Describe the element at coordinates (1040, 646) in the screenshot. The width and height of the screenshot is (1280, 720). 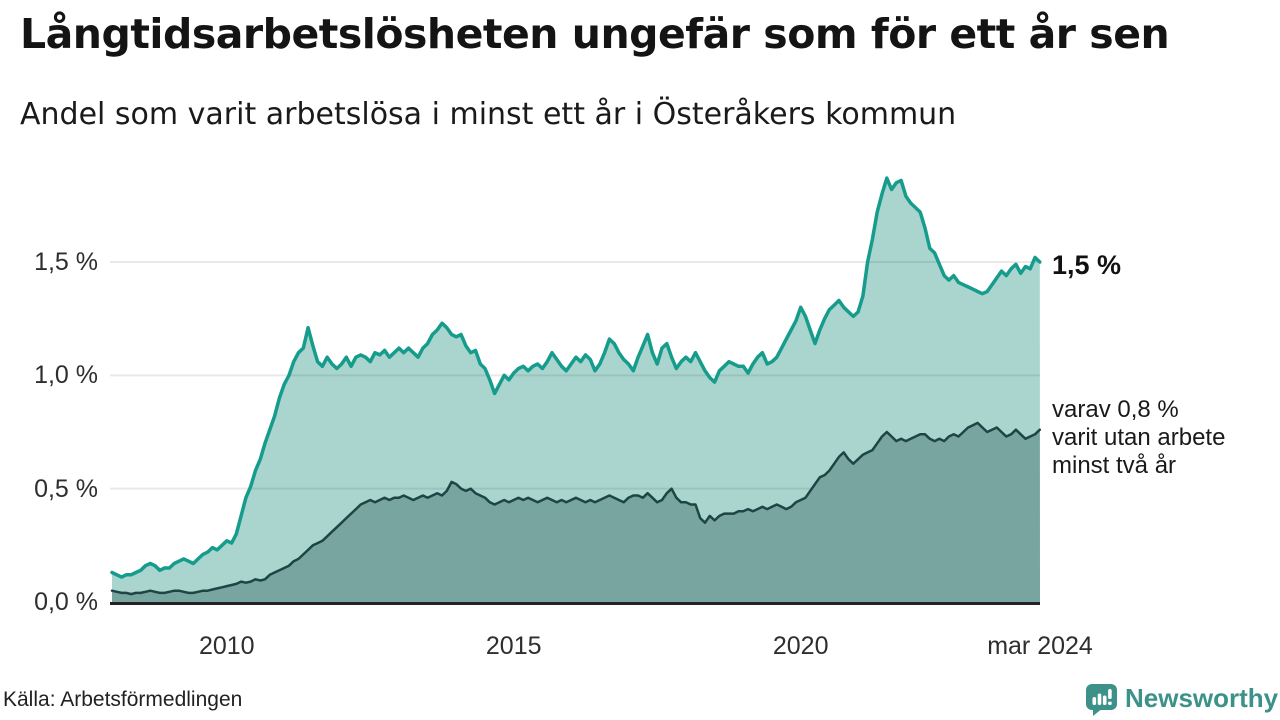
I see `x-tick-label: mar 2024` at that location.